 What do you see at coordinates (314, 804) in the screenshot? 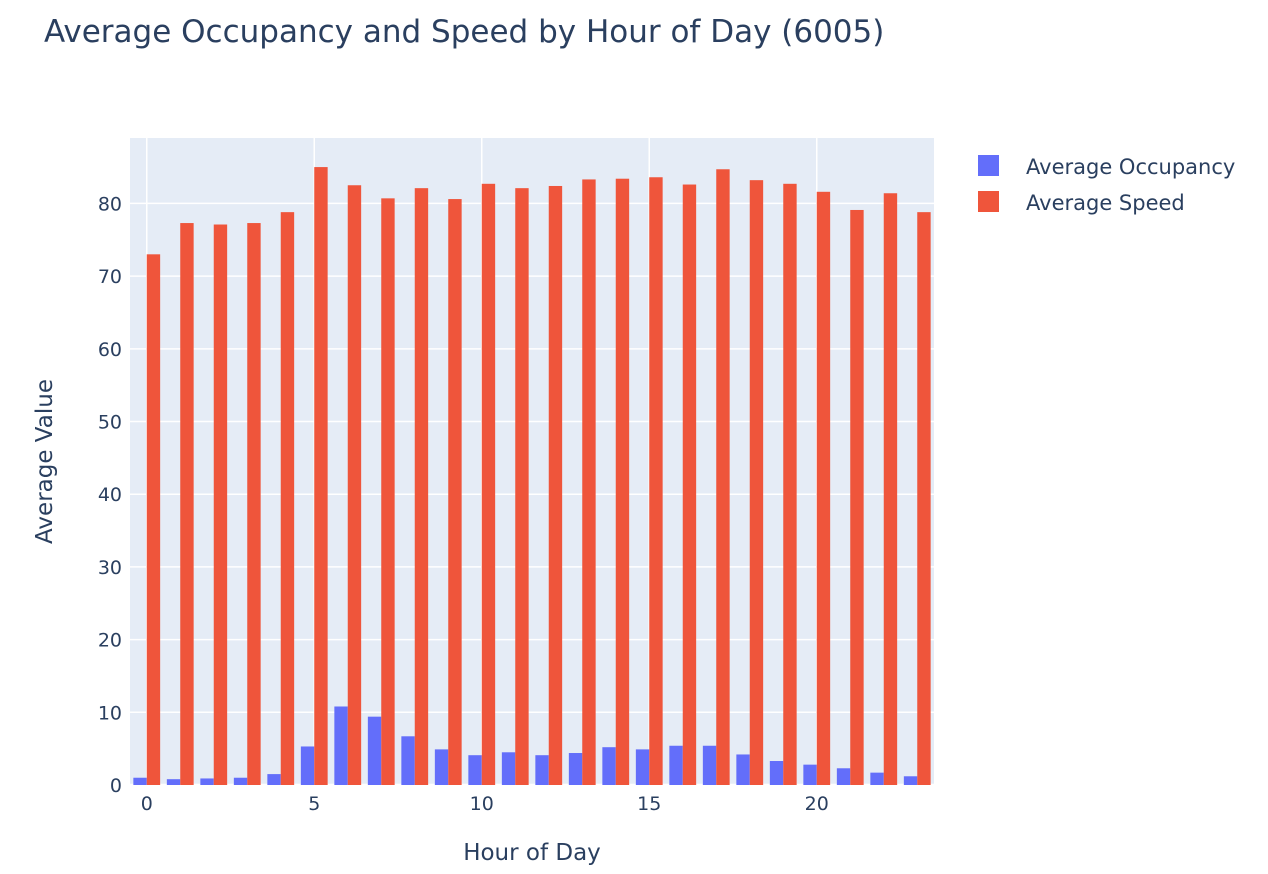
I see `x-tick-label: 5` at bounding box center [314, 804].